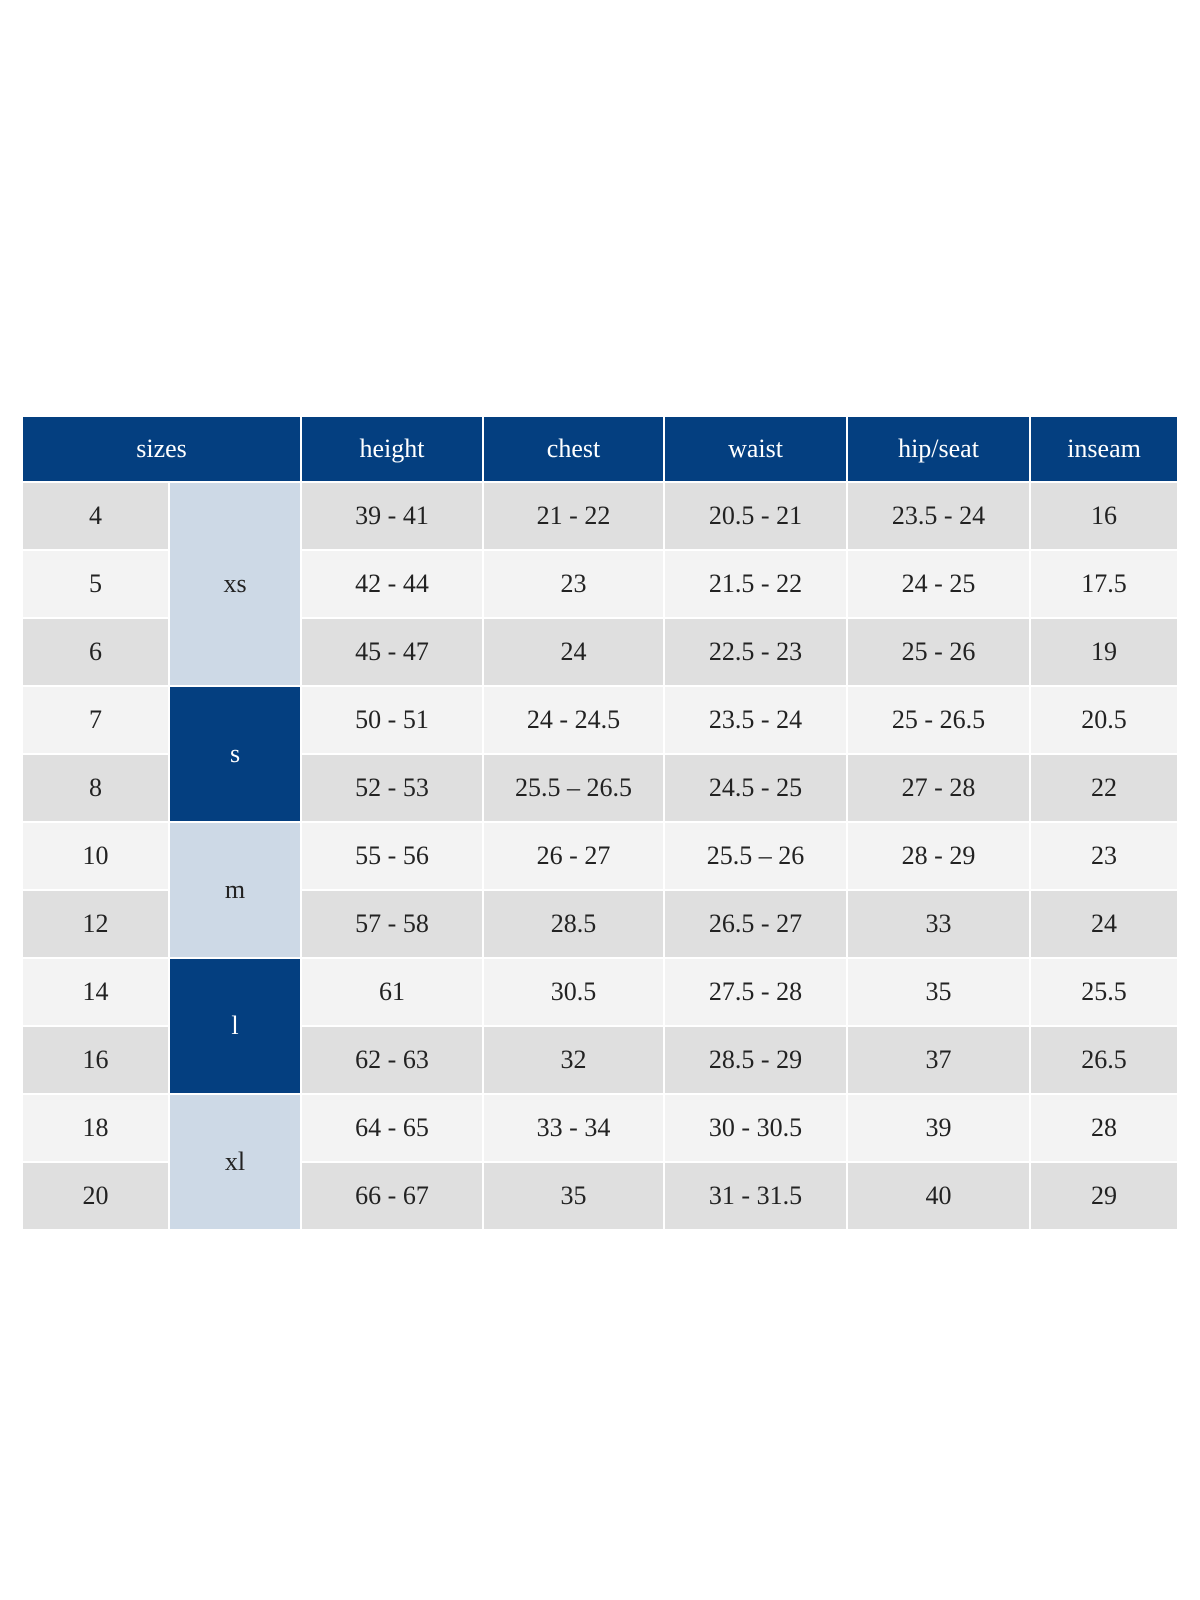 The width and height of the screenshot is (1200, 1600). What do you see at coordinates (575, 1129) in the screenshot?
I see `measure-cell: 33 - 34` at bounding box center [575, 1129].